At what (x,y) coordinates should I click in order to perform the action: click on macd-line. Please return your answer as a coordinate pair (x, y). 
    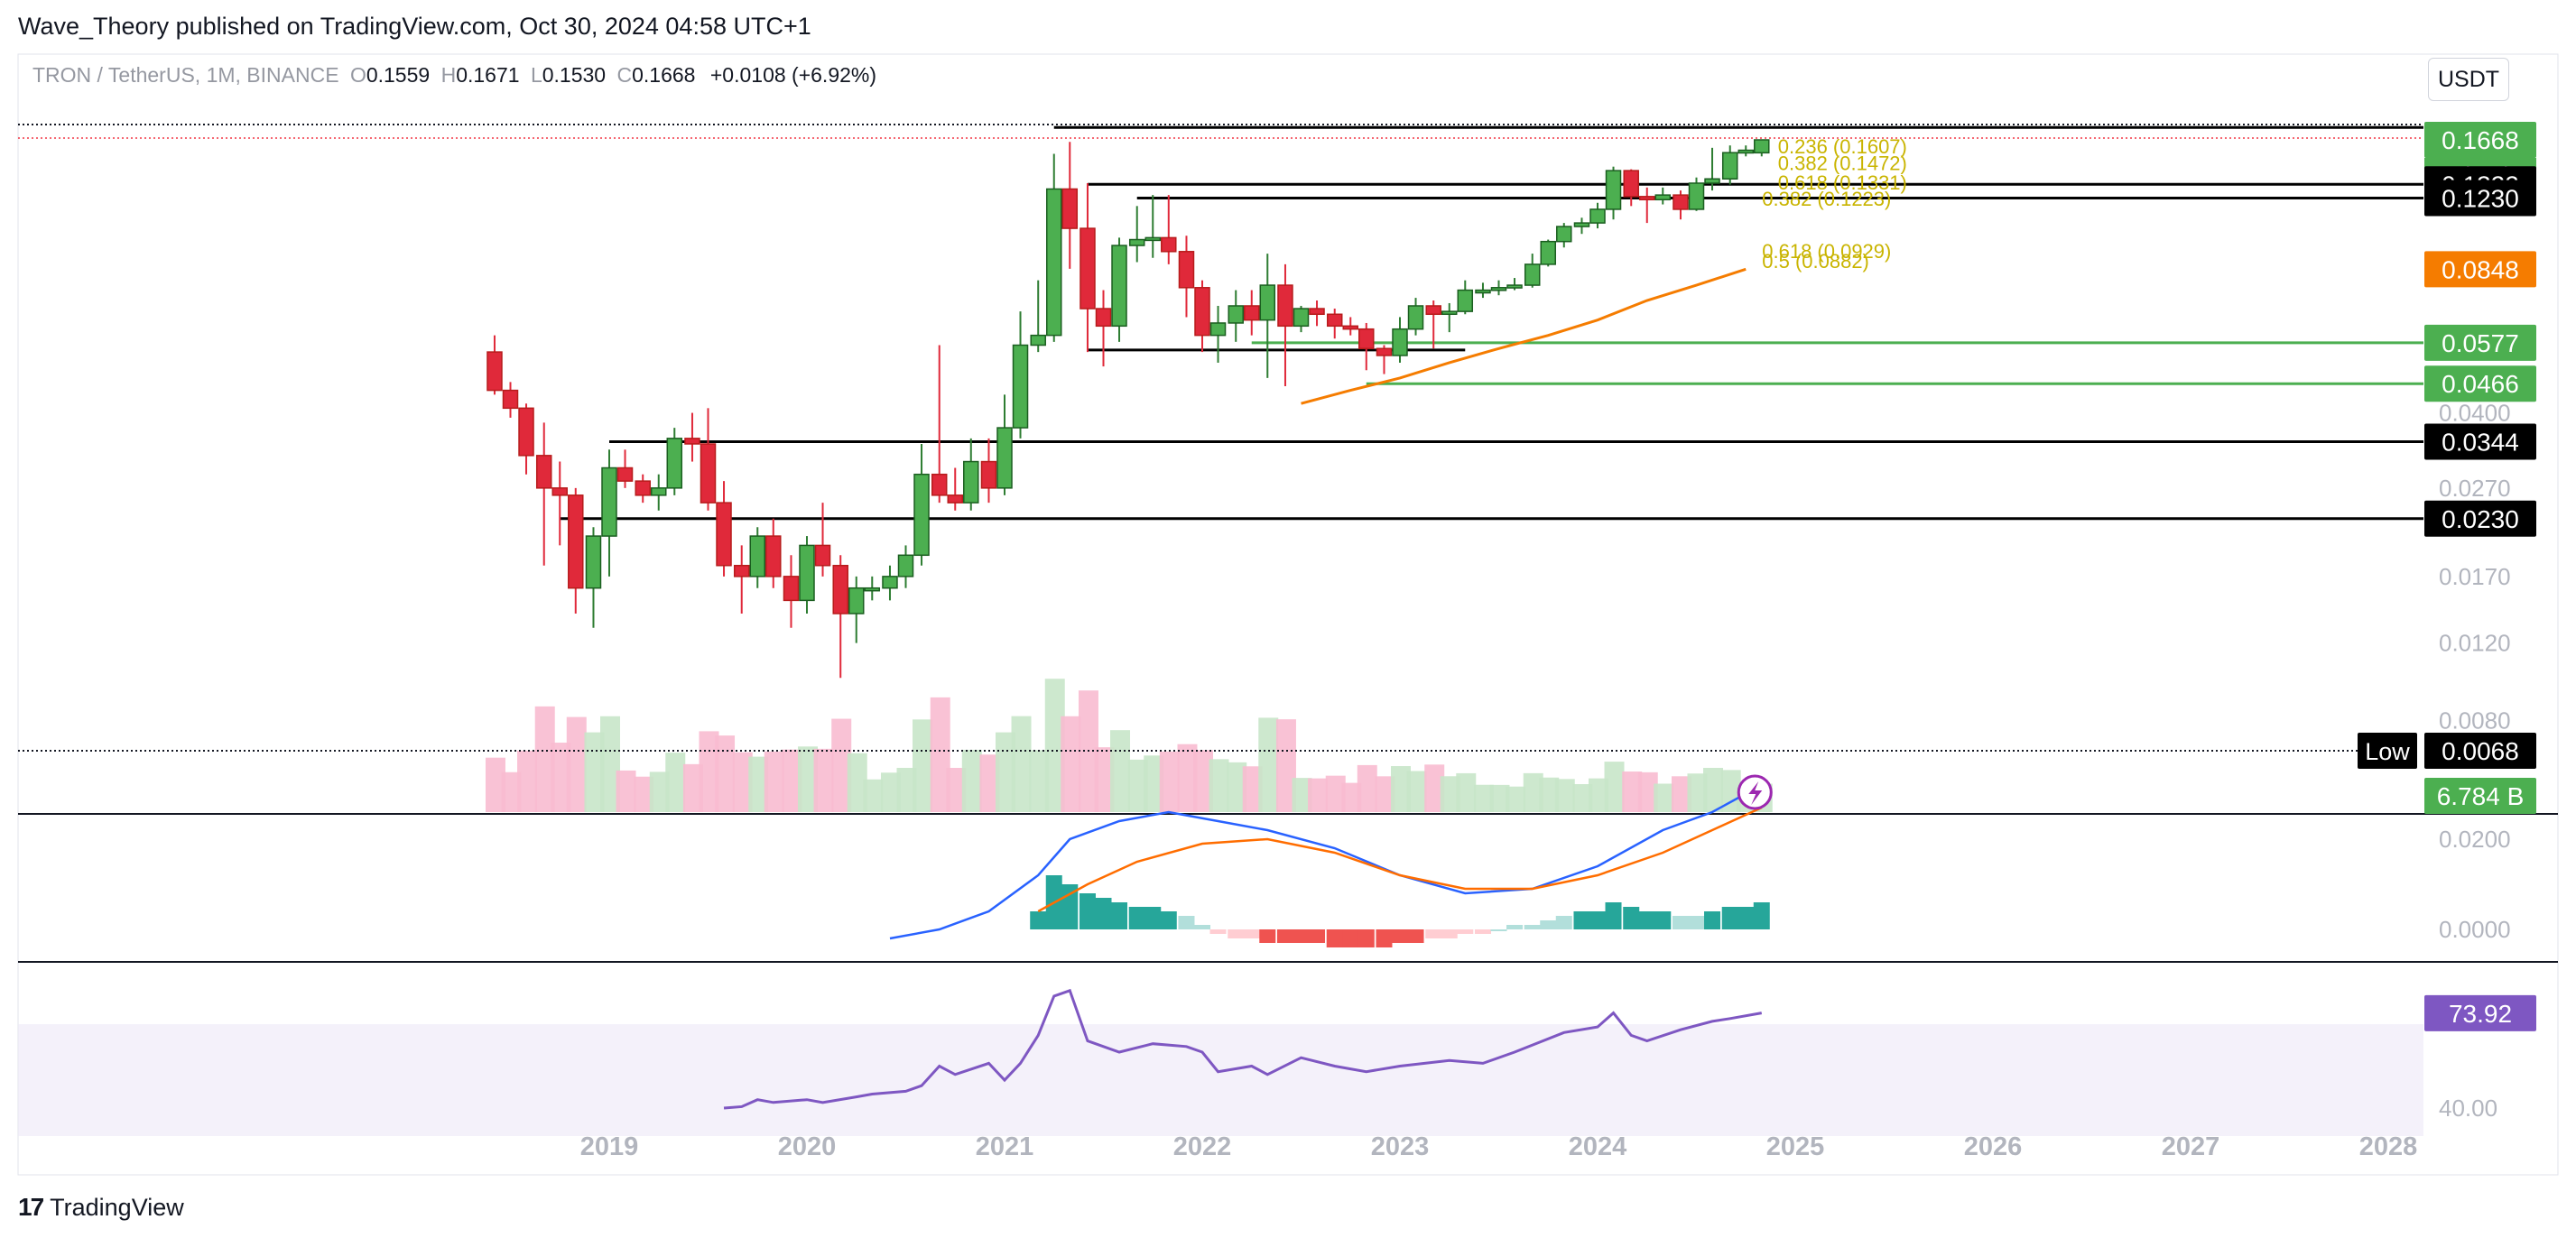
    Looking at the image, I should click on (1326, 862).